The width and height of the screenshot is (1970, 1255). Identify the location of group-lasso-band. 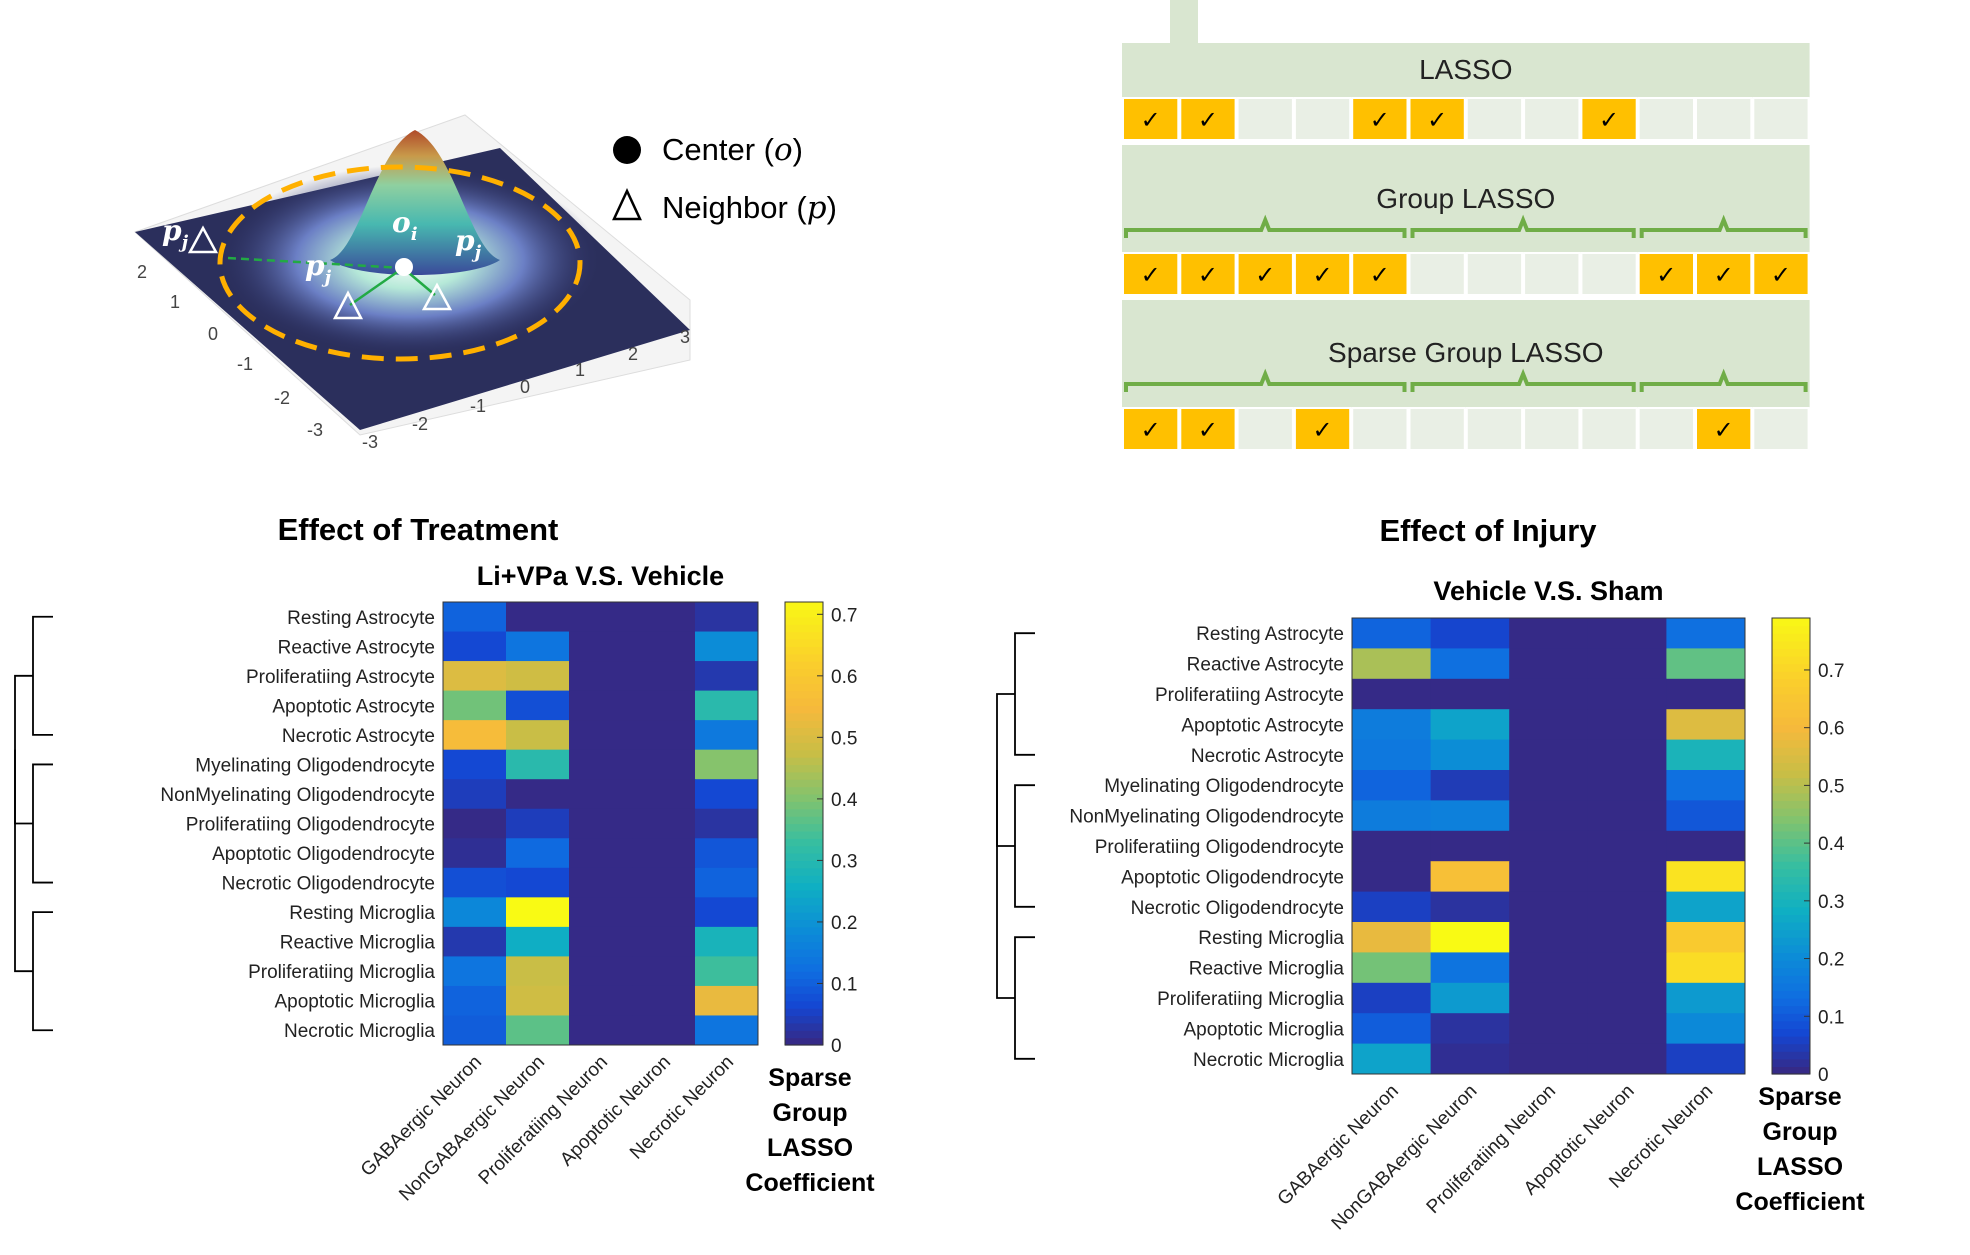
(1466, 199).